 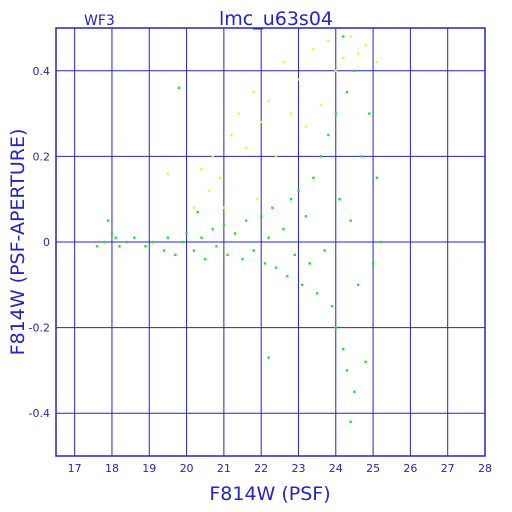 What do you see at coordinates (298, 468) in the screenshot?
I see `x-tick-label: 23` at bounding box center [298, 468].